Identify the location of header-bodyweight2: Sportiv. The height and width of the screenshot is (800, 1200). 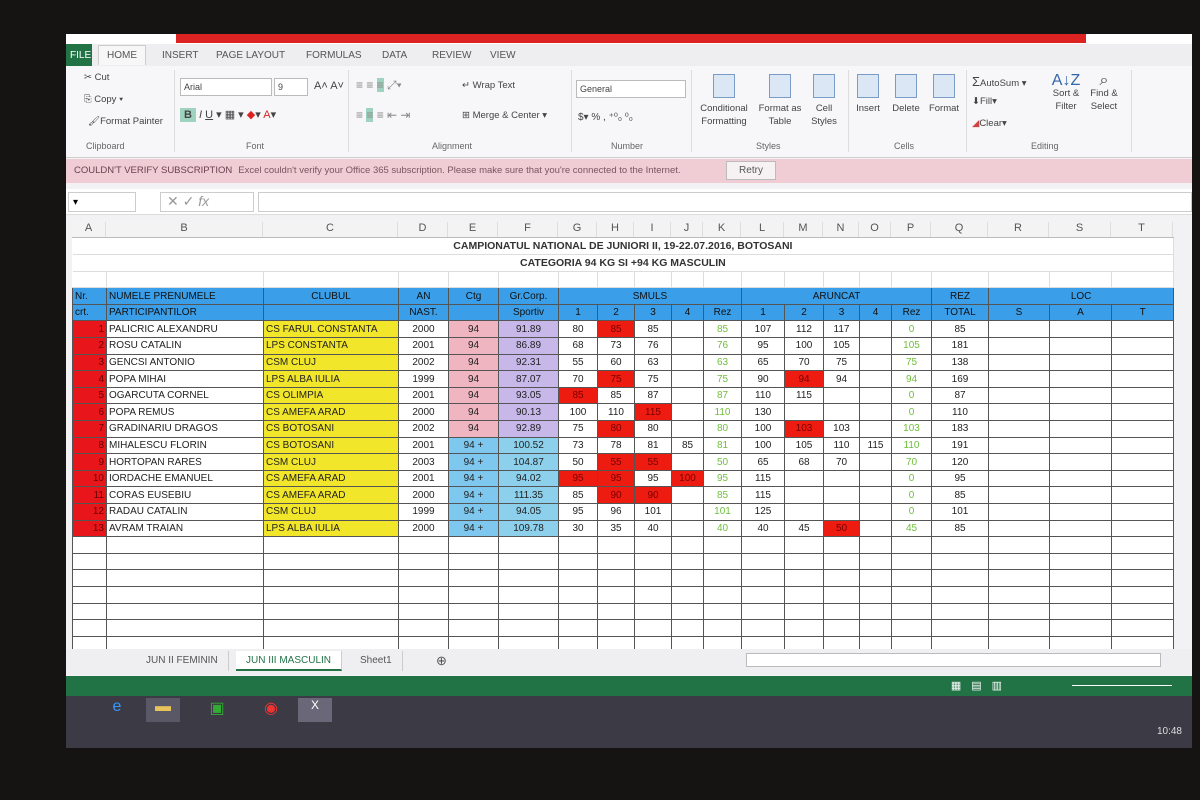
(528, 312).